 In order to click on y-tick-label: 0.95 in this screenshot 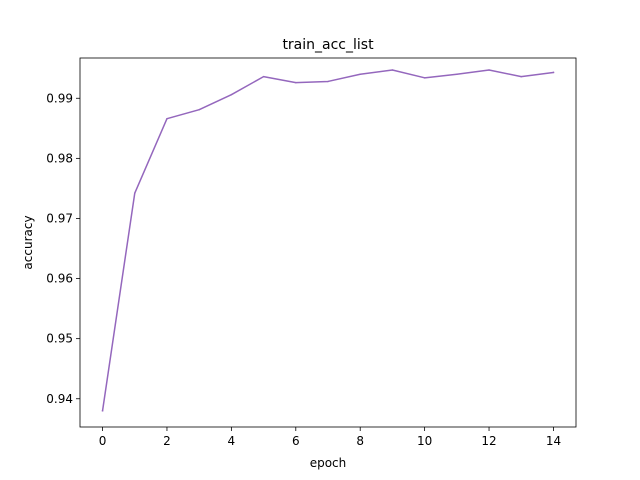, I will do `click(59, 339)`.